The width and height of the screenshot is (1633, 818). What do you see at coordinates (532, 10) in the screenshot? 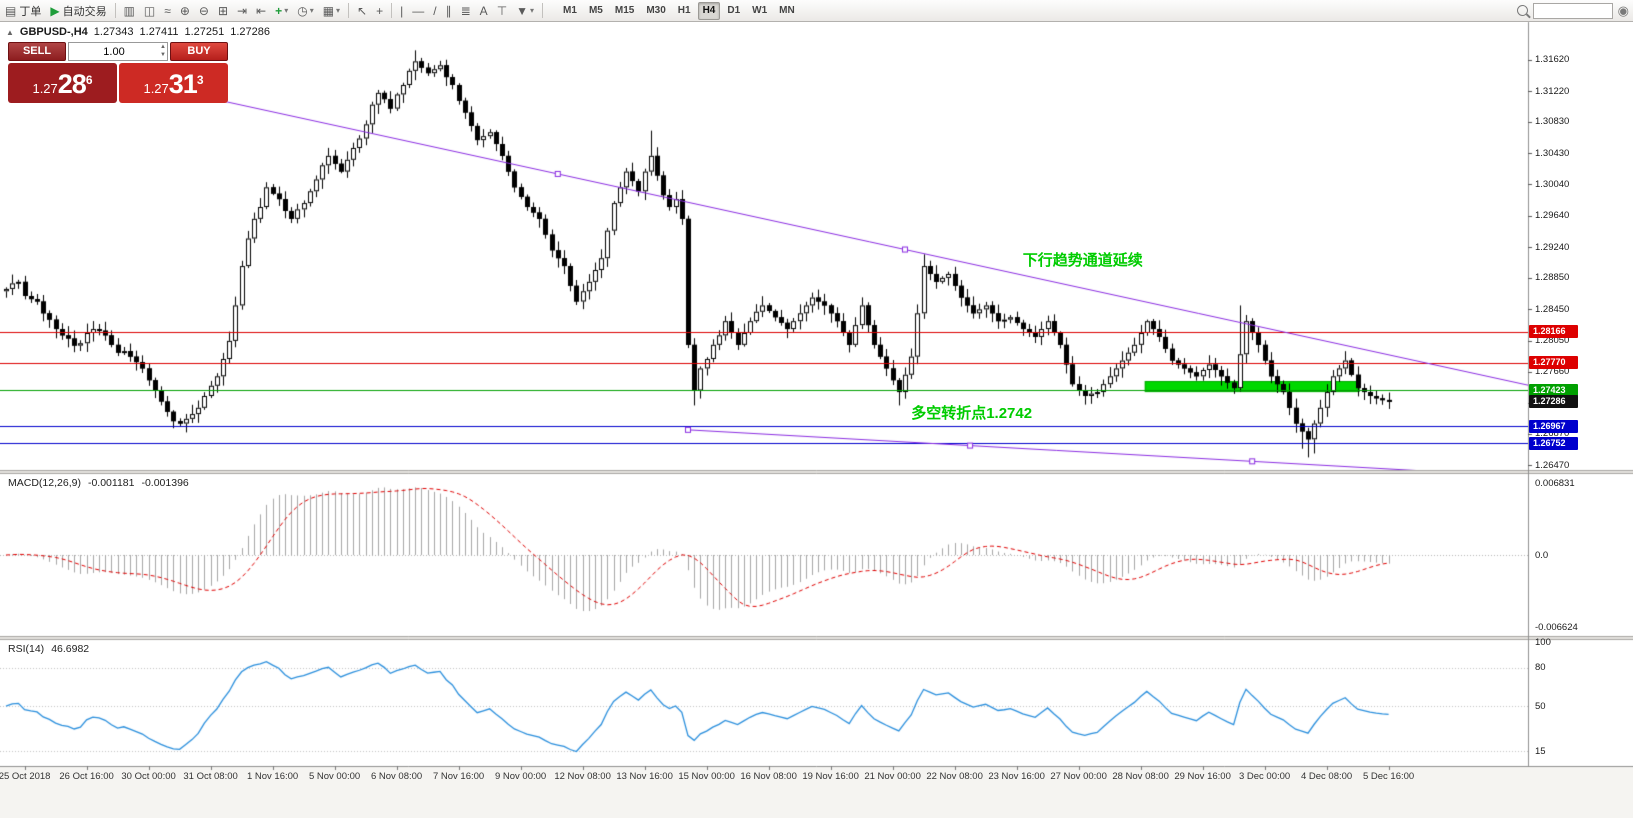
I see `arrows-dropdown-icon: ▾` at bounding box center [532, 10].